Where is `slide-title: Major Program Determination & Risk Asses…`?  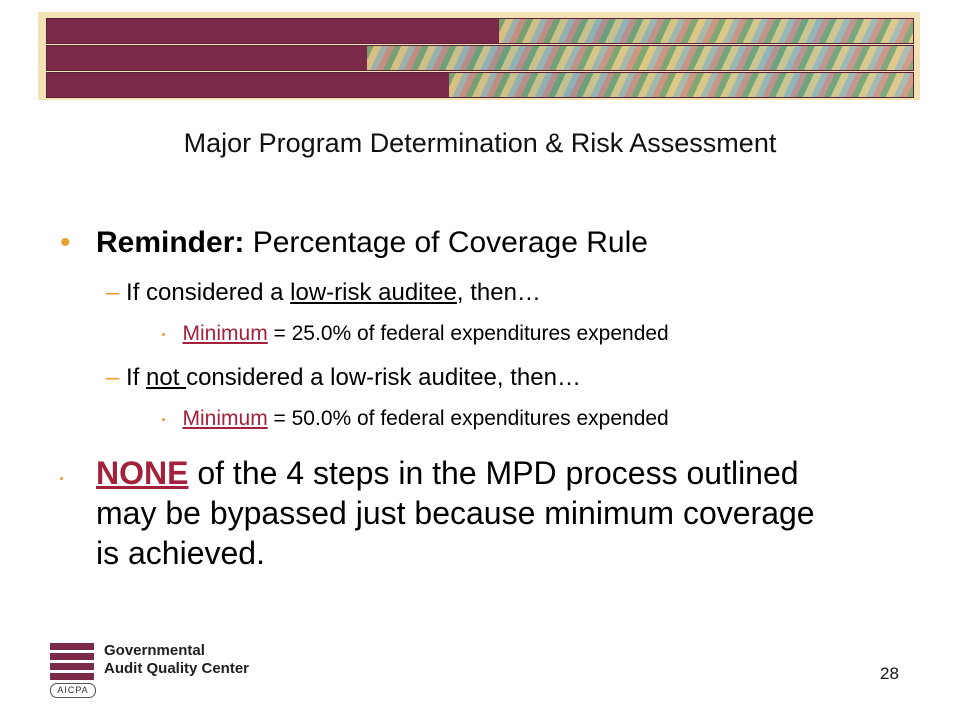
slide-title: Major Program Determination & Risk Asses… is located at coordinates (480, 143).